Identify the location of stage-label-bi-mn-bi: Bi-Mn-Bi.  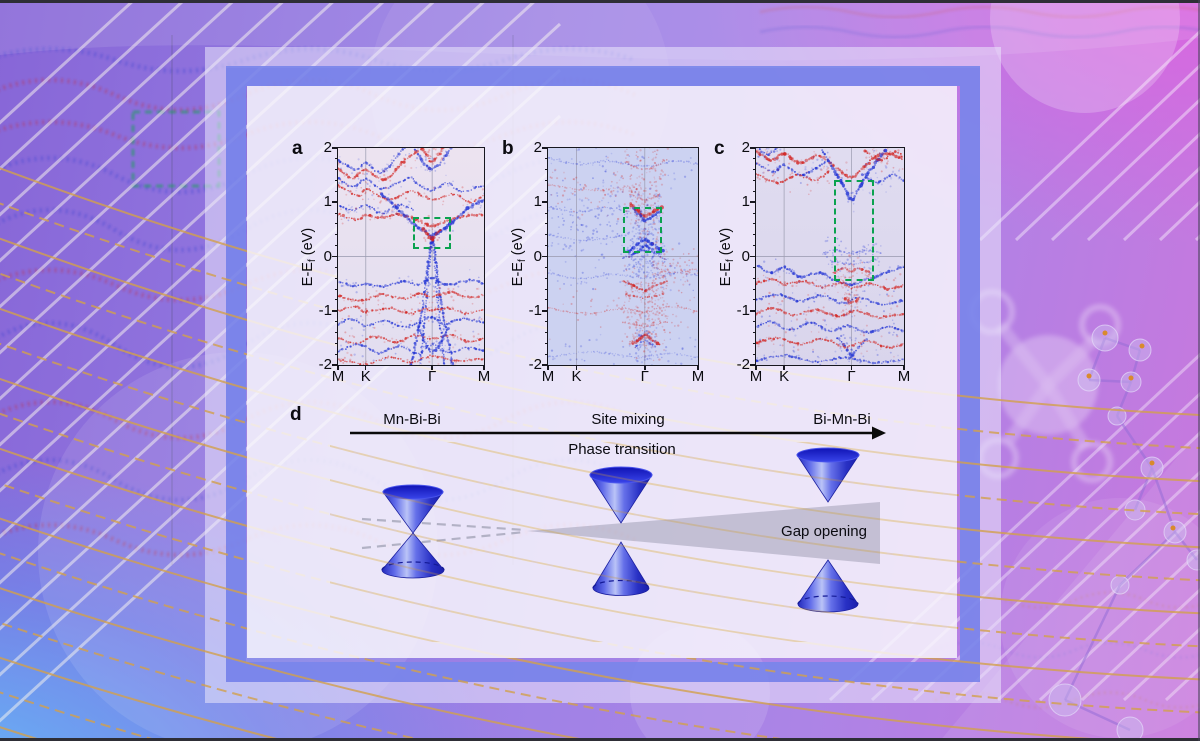
(842, 419).